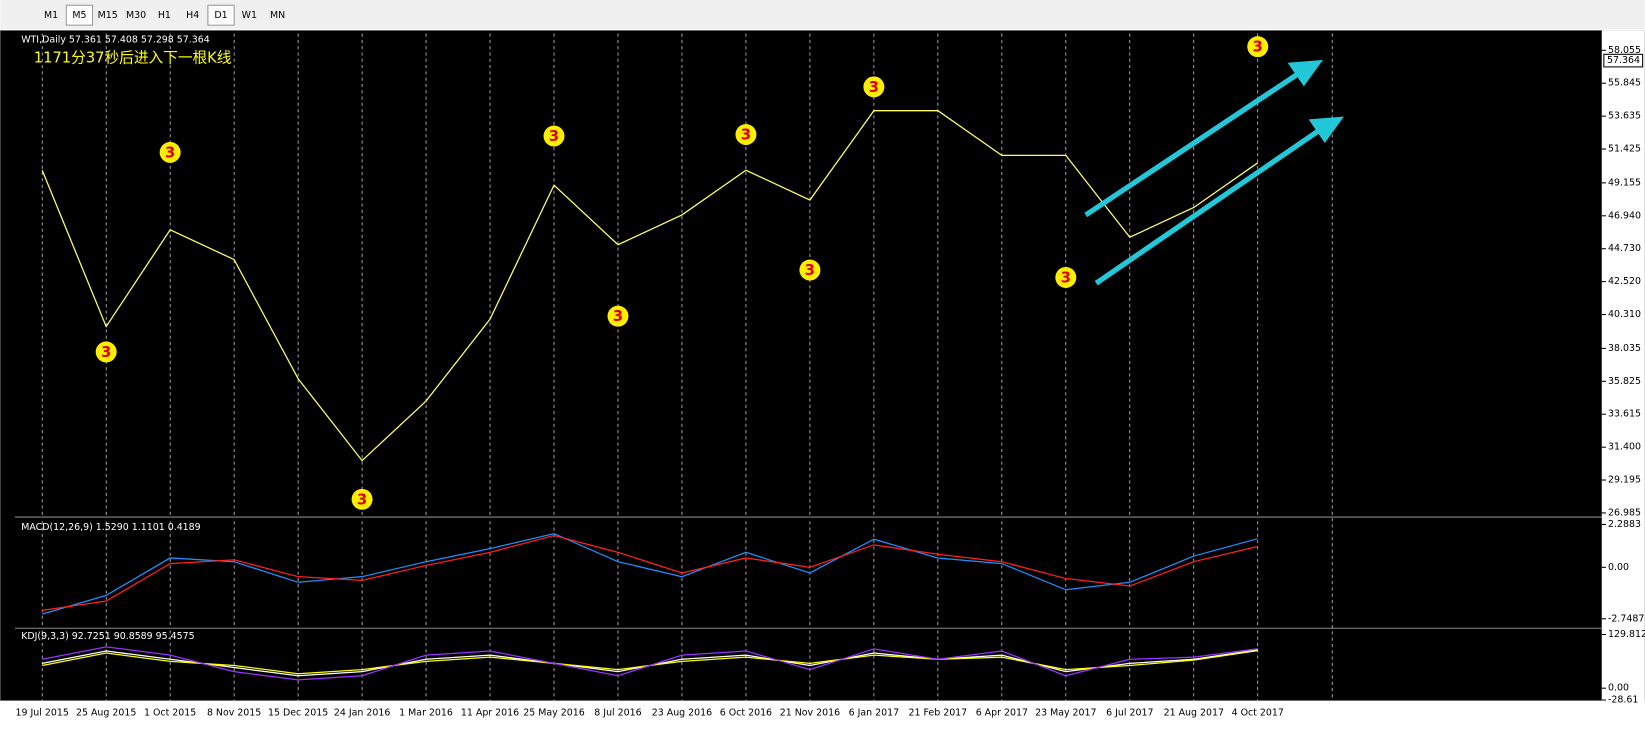 The image size is (1645, 735). I want to click on timeframe-label: D1, so click(220, 15).